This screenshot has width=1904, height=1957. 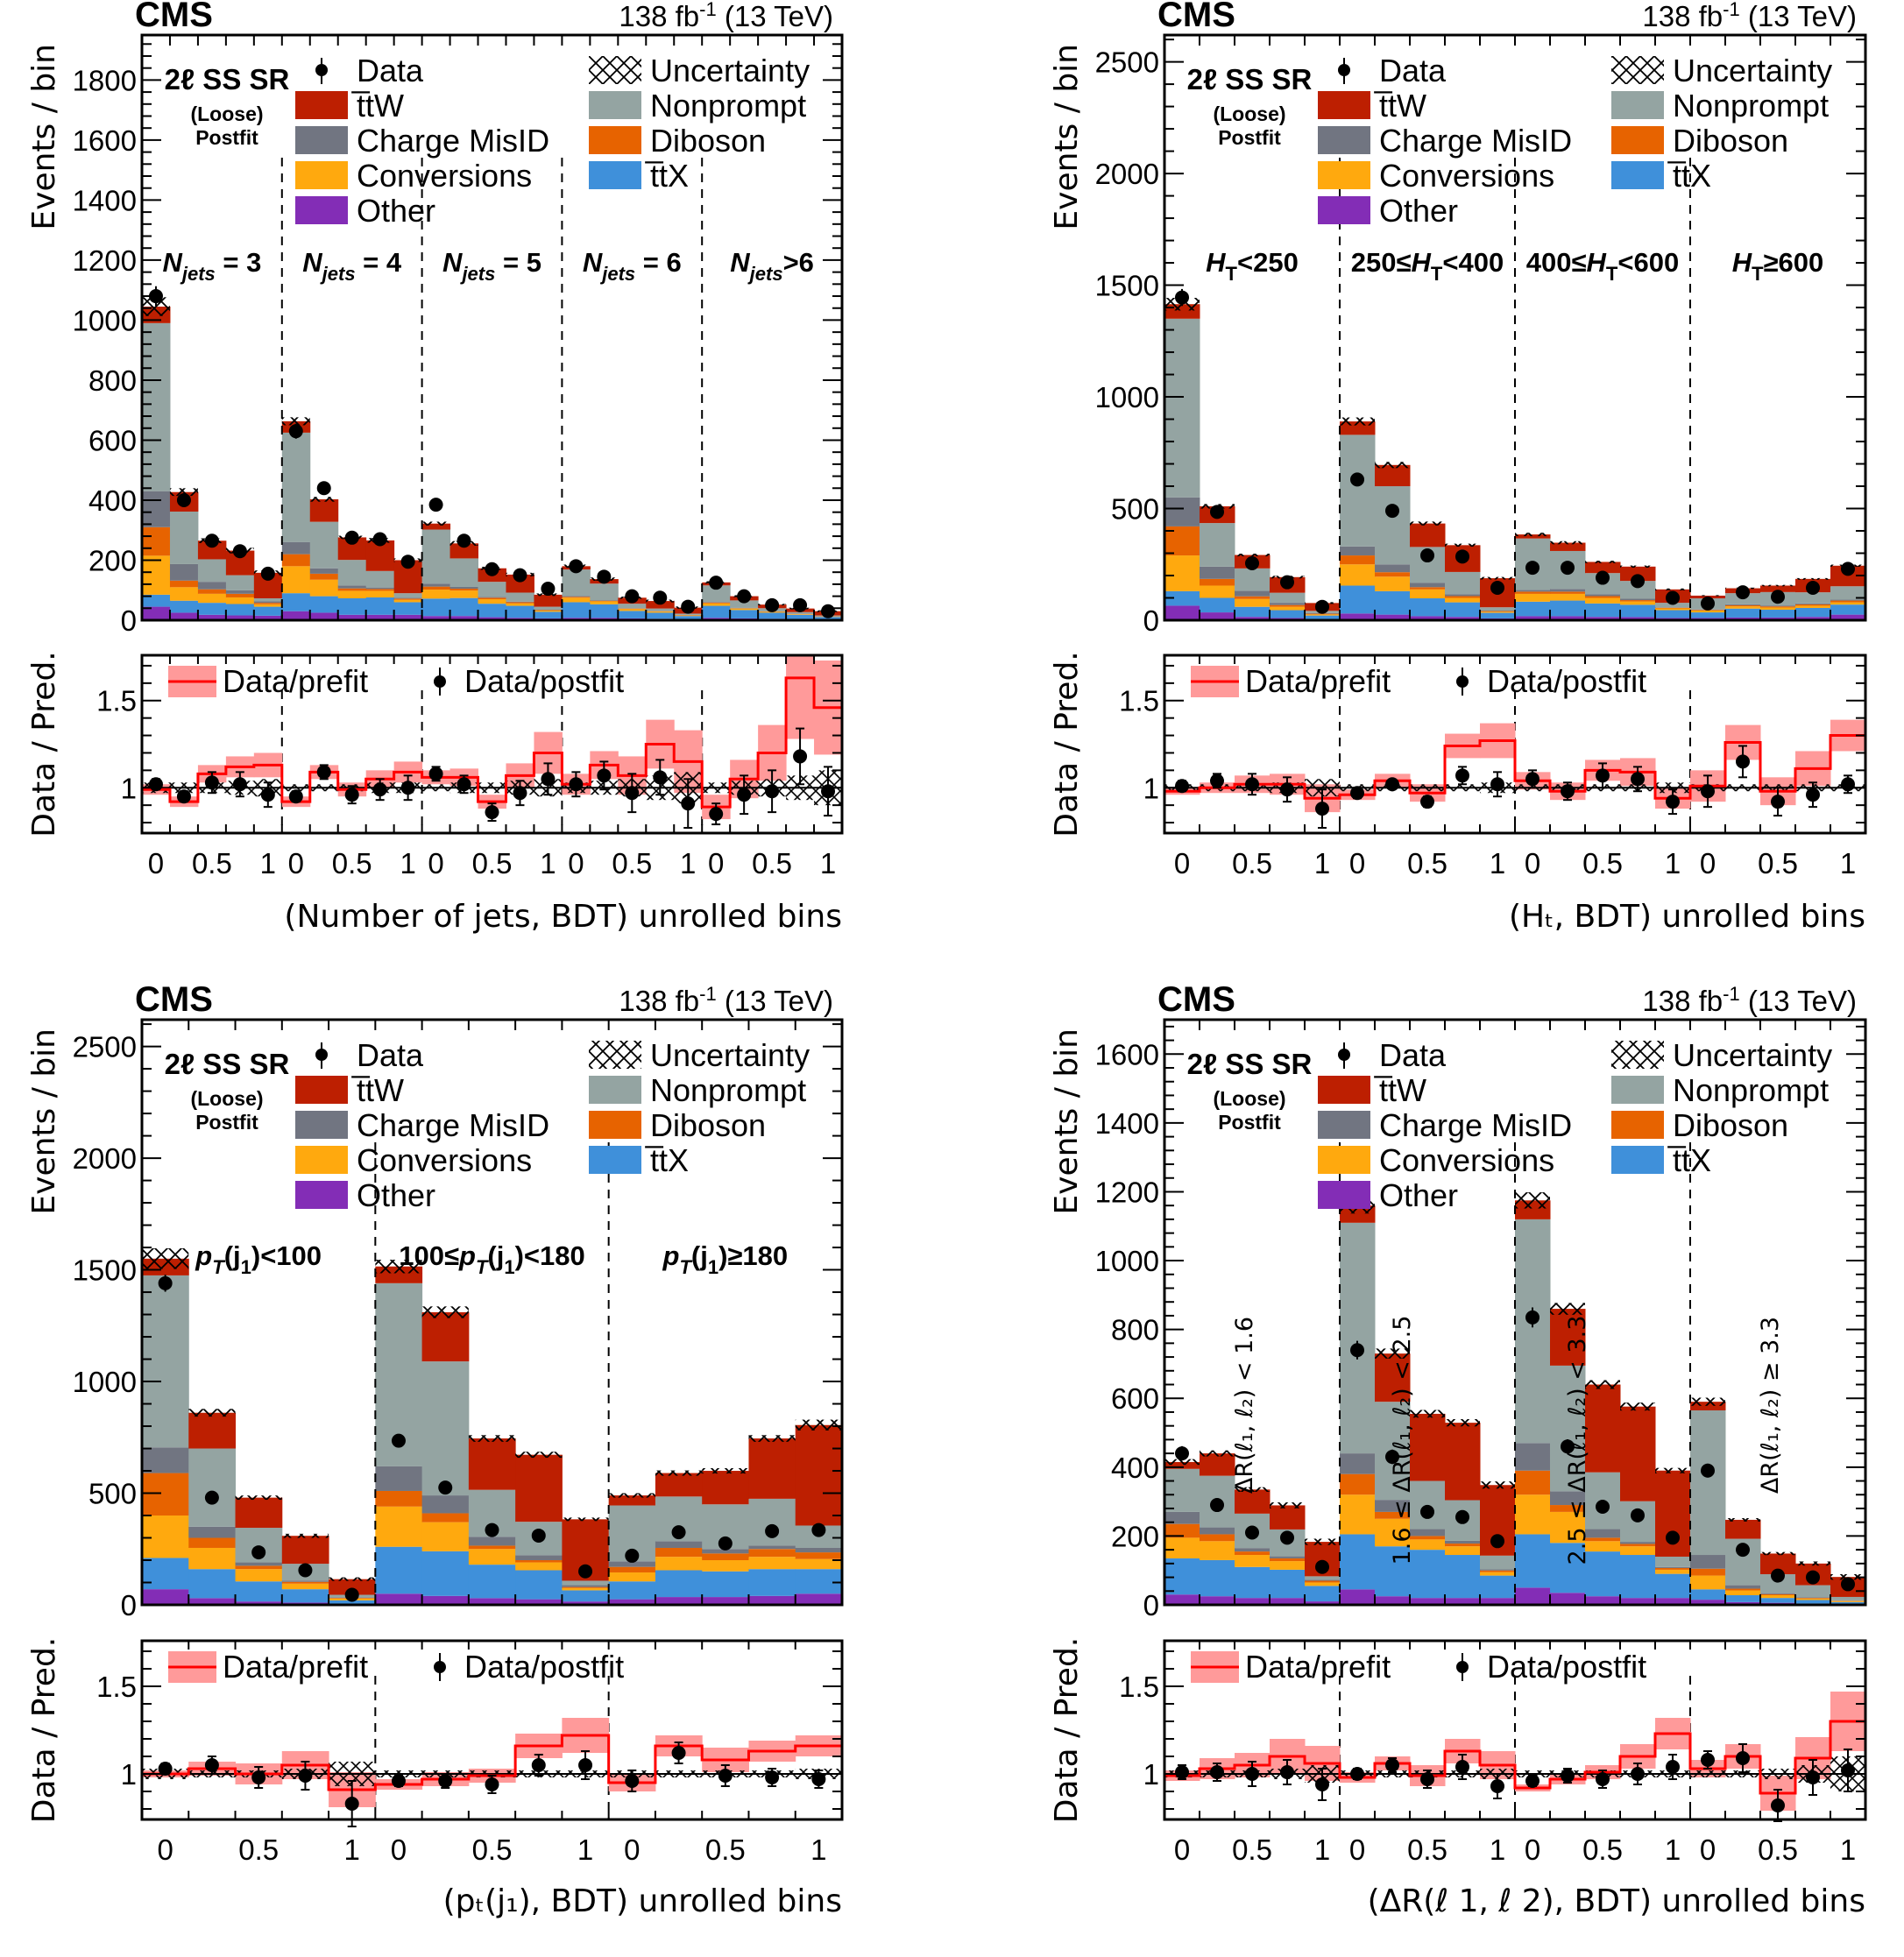 I want to click on y-tick-label: 1600, so click(x=105, y=140).